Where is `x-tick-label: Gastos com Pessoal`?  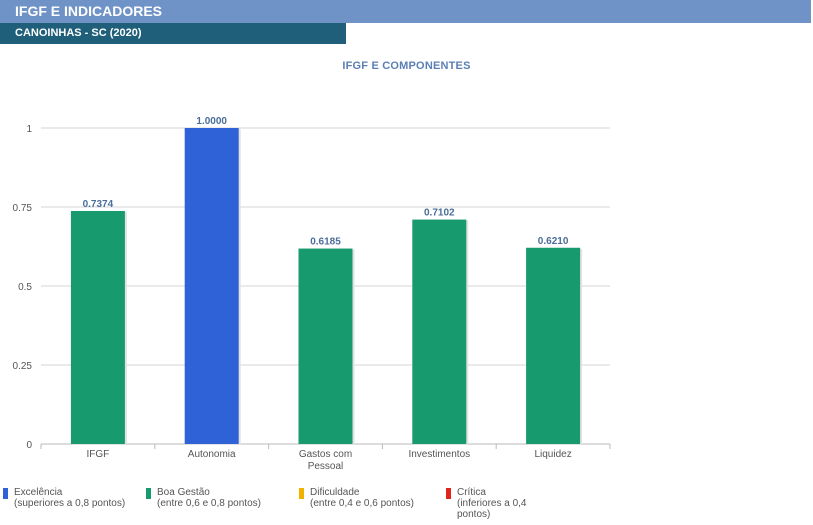 x-tick-label: Gastos com Pessoal is located at coordinates (325, 460).